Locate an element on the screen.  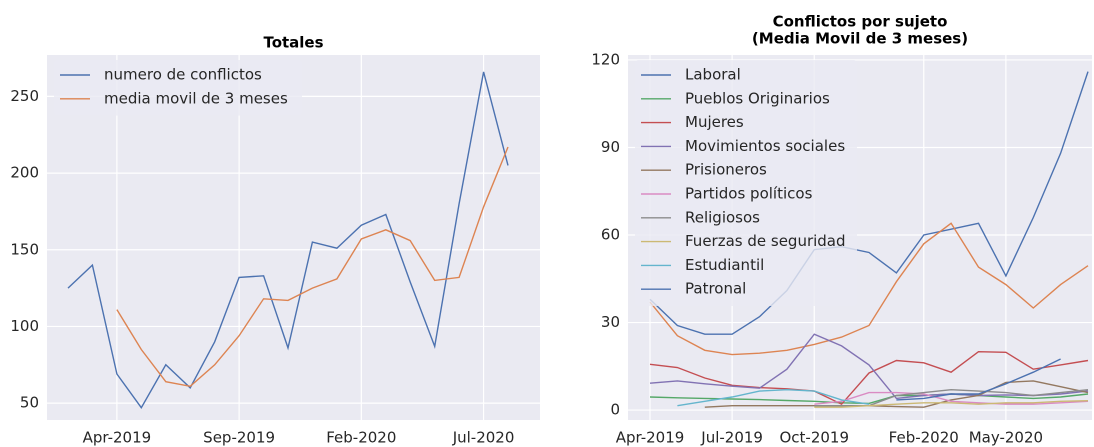
x-tick-label: Jul-2020 is located at coordinates (483, 438).